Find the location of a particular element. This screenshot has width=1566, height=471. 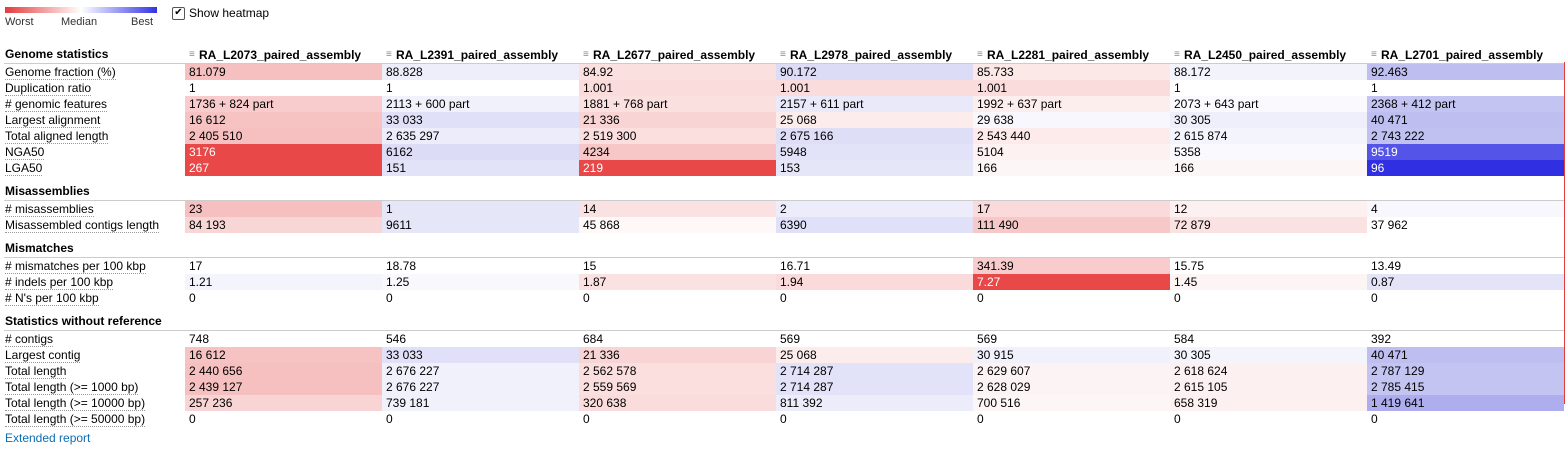

metric-name: Largest alignment is located at coordinates (53, 120).